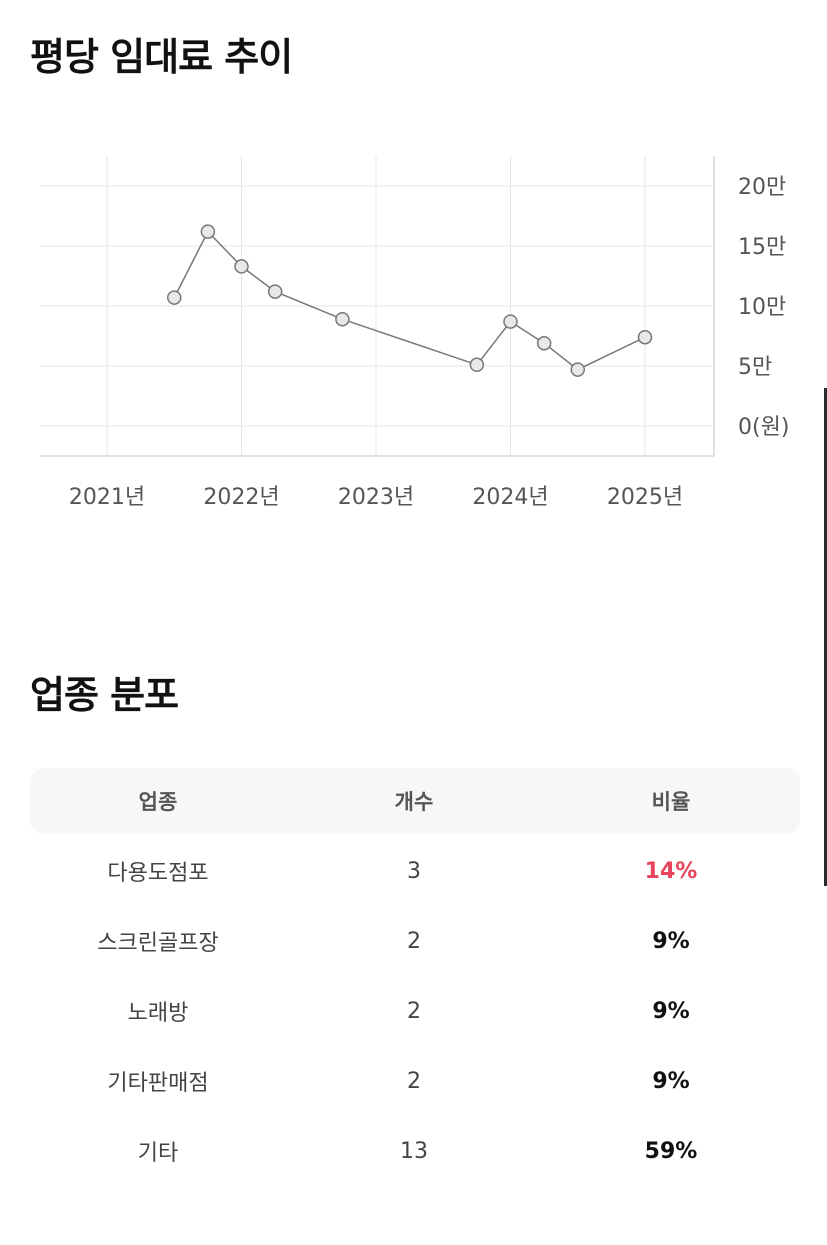 Image resolution: width=827 pixels, height=1245 pixels. I want to click on category-cell: 다용도점포, so click(158, 873).